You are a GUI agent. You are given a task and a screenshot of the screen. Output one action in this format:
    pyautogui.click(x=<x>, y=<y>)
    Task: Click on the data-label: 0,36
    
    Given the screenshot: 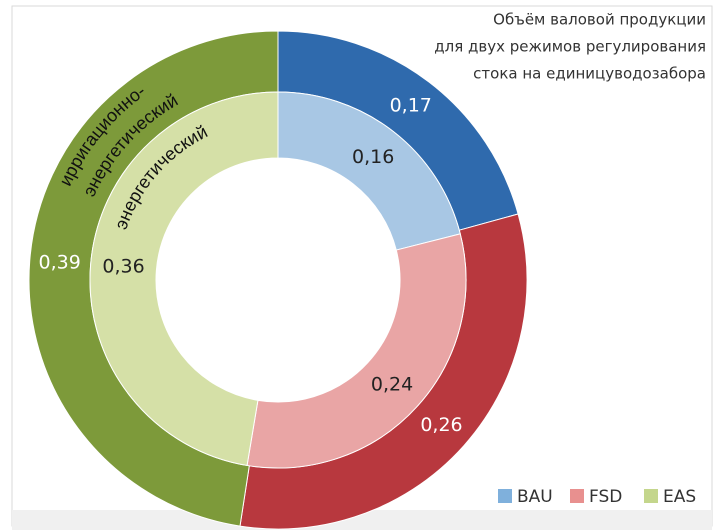 What is the action you would take?
    pyautogui.click(x=123, y=267)
    